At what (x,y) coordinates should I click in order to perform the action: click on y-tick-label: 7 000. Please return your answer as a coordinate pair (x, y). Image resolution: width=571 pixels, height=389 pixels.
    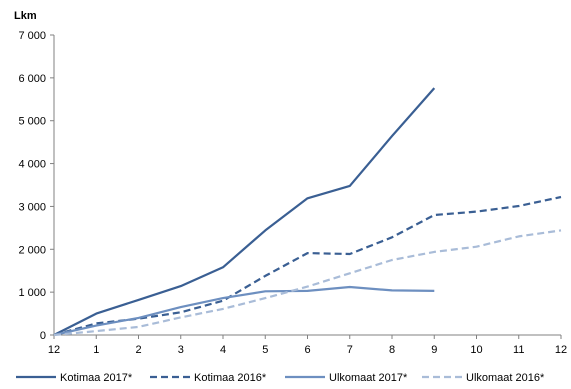
    Looking at the image, I should click on (32, 36).